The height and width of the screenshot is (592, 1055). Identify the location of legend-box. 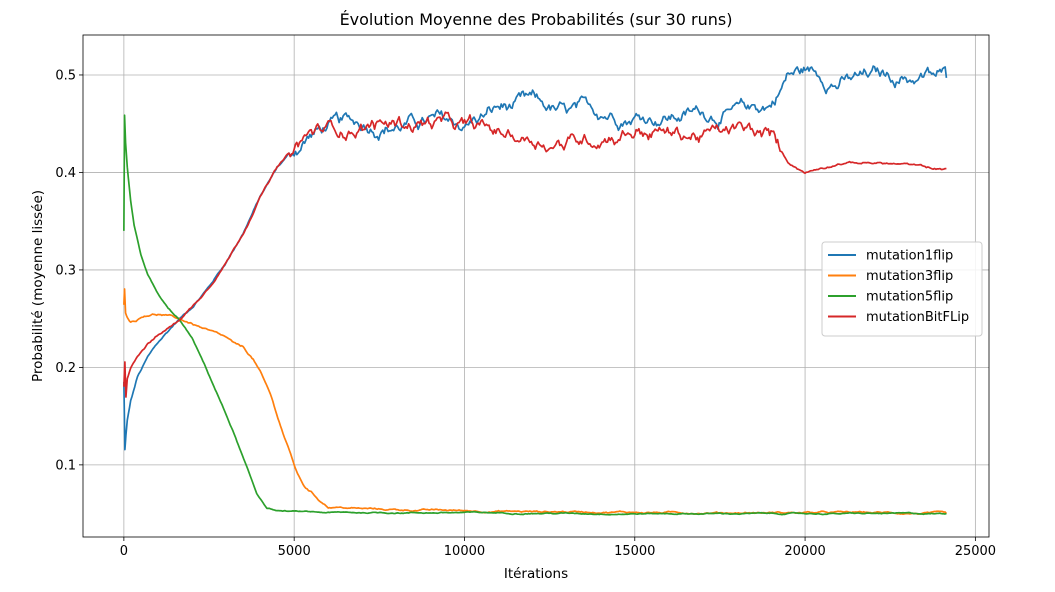
(902, 289).